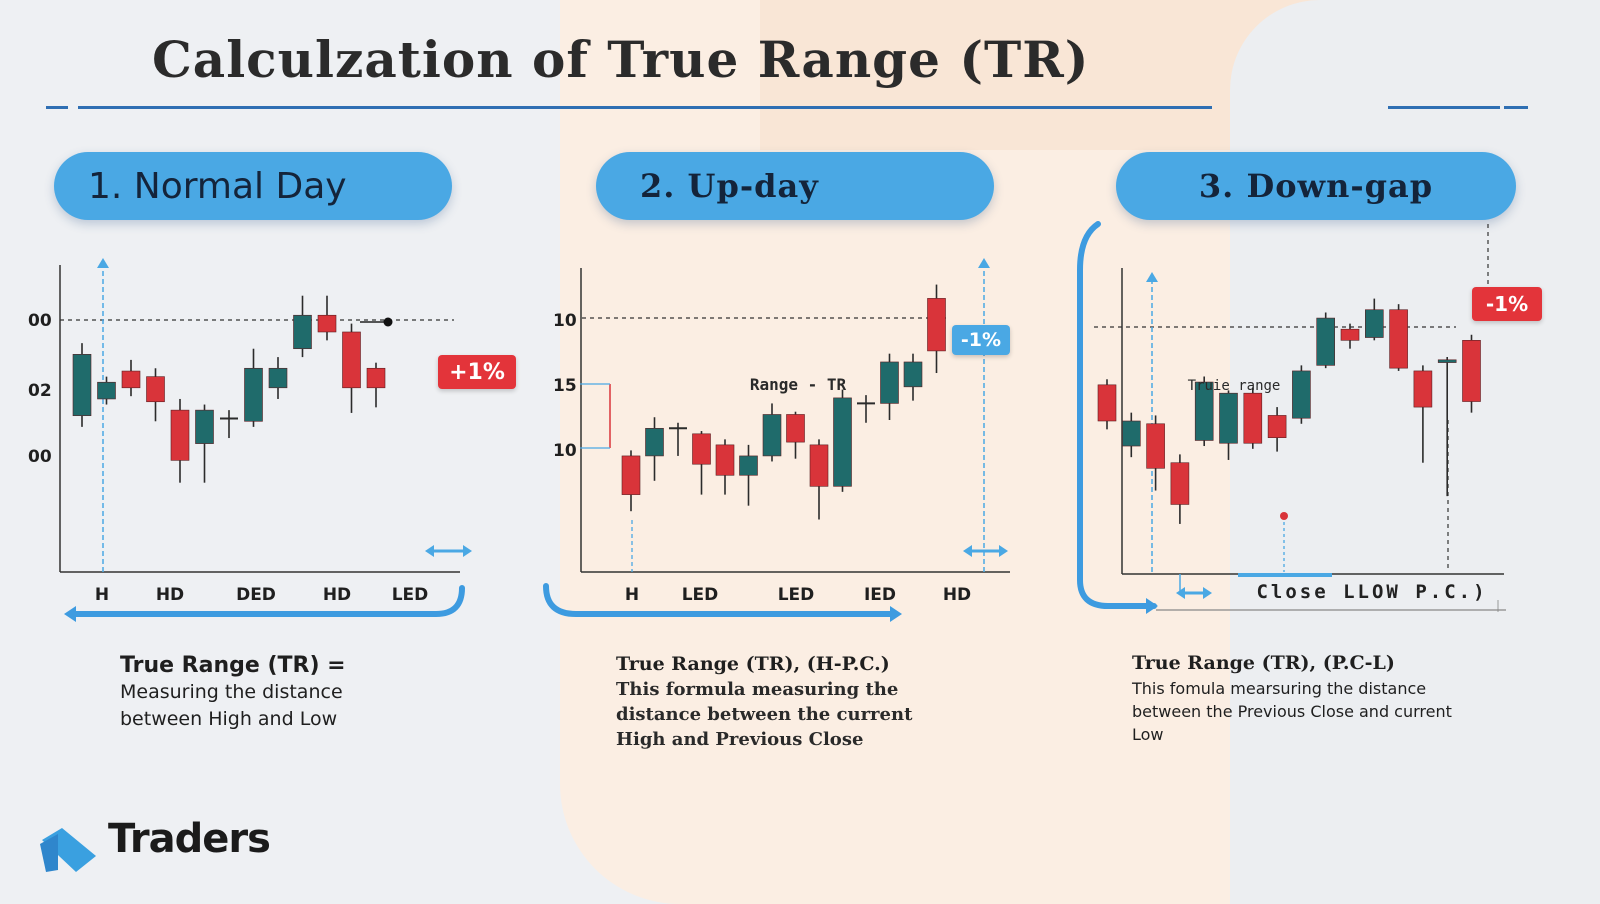 The width and height of the screenshot is (1600, 904). I want to click on panel-2-badge: -1%, so click(981, 340).